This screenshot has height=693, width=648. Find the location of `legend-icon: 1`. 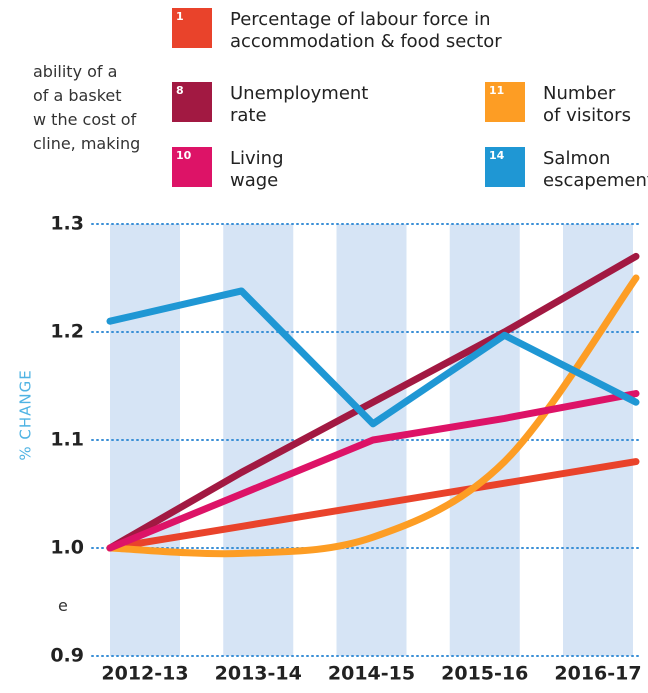

legend-icon: 1 is located at coordinates (192, 28).